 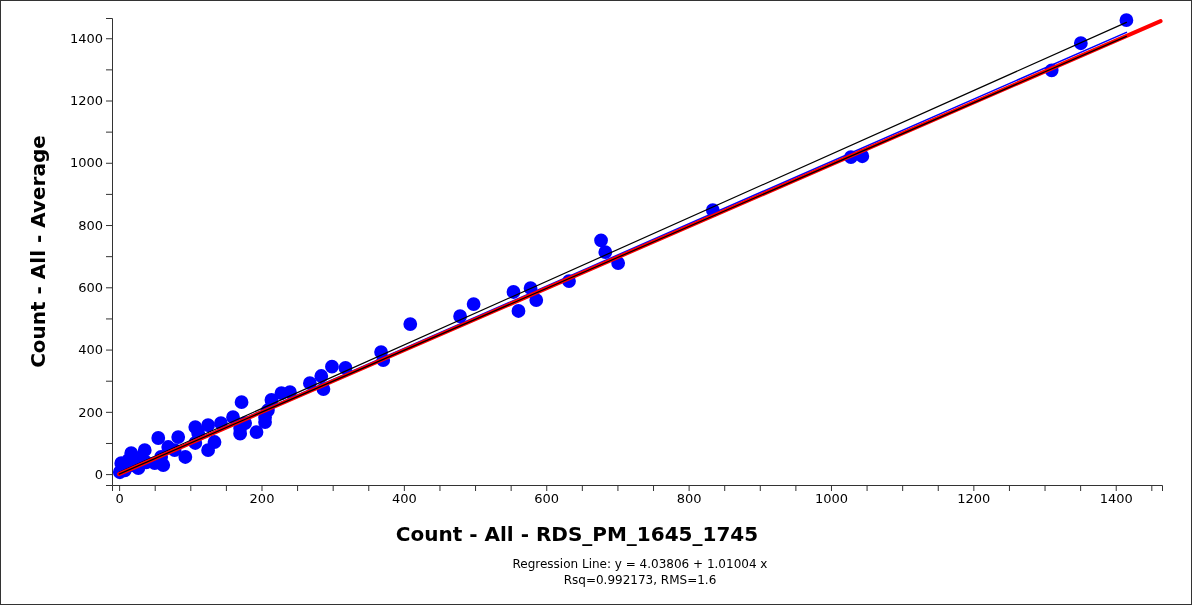 I want to click on y-tick-label: 400, so click(x=90, y=350).